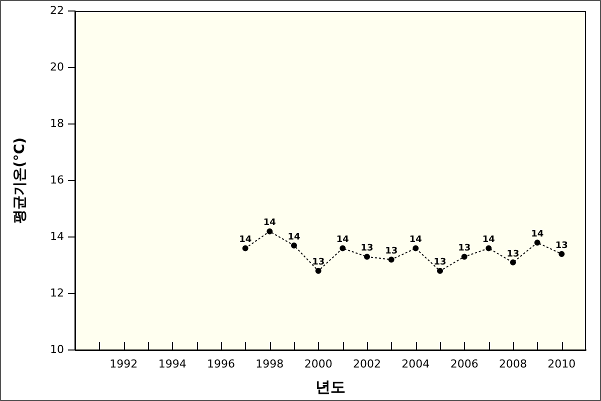 This screenshot has height=401, width=601. What do you see at coordinates (172, 363) in the screenshot?
I see `x-tick-label: 1994` at bounding box center [172, 363].